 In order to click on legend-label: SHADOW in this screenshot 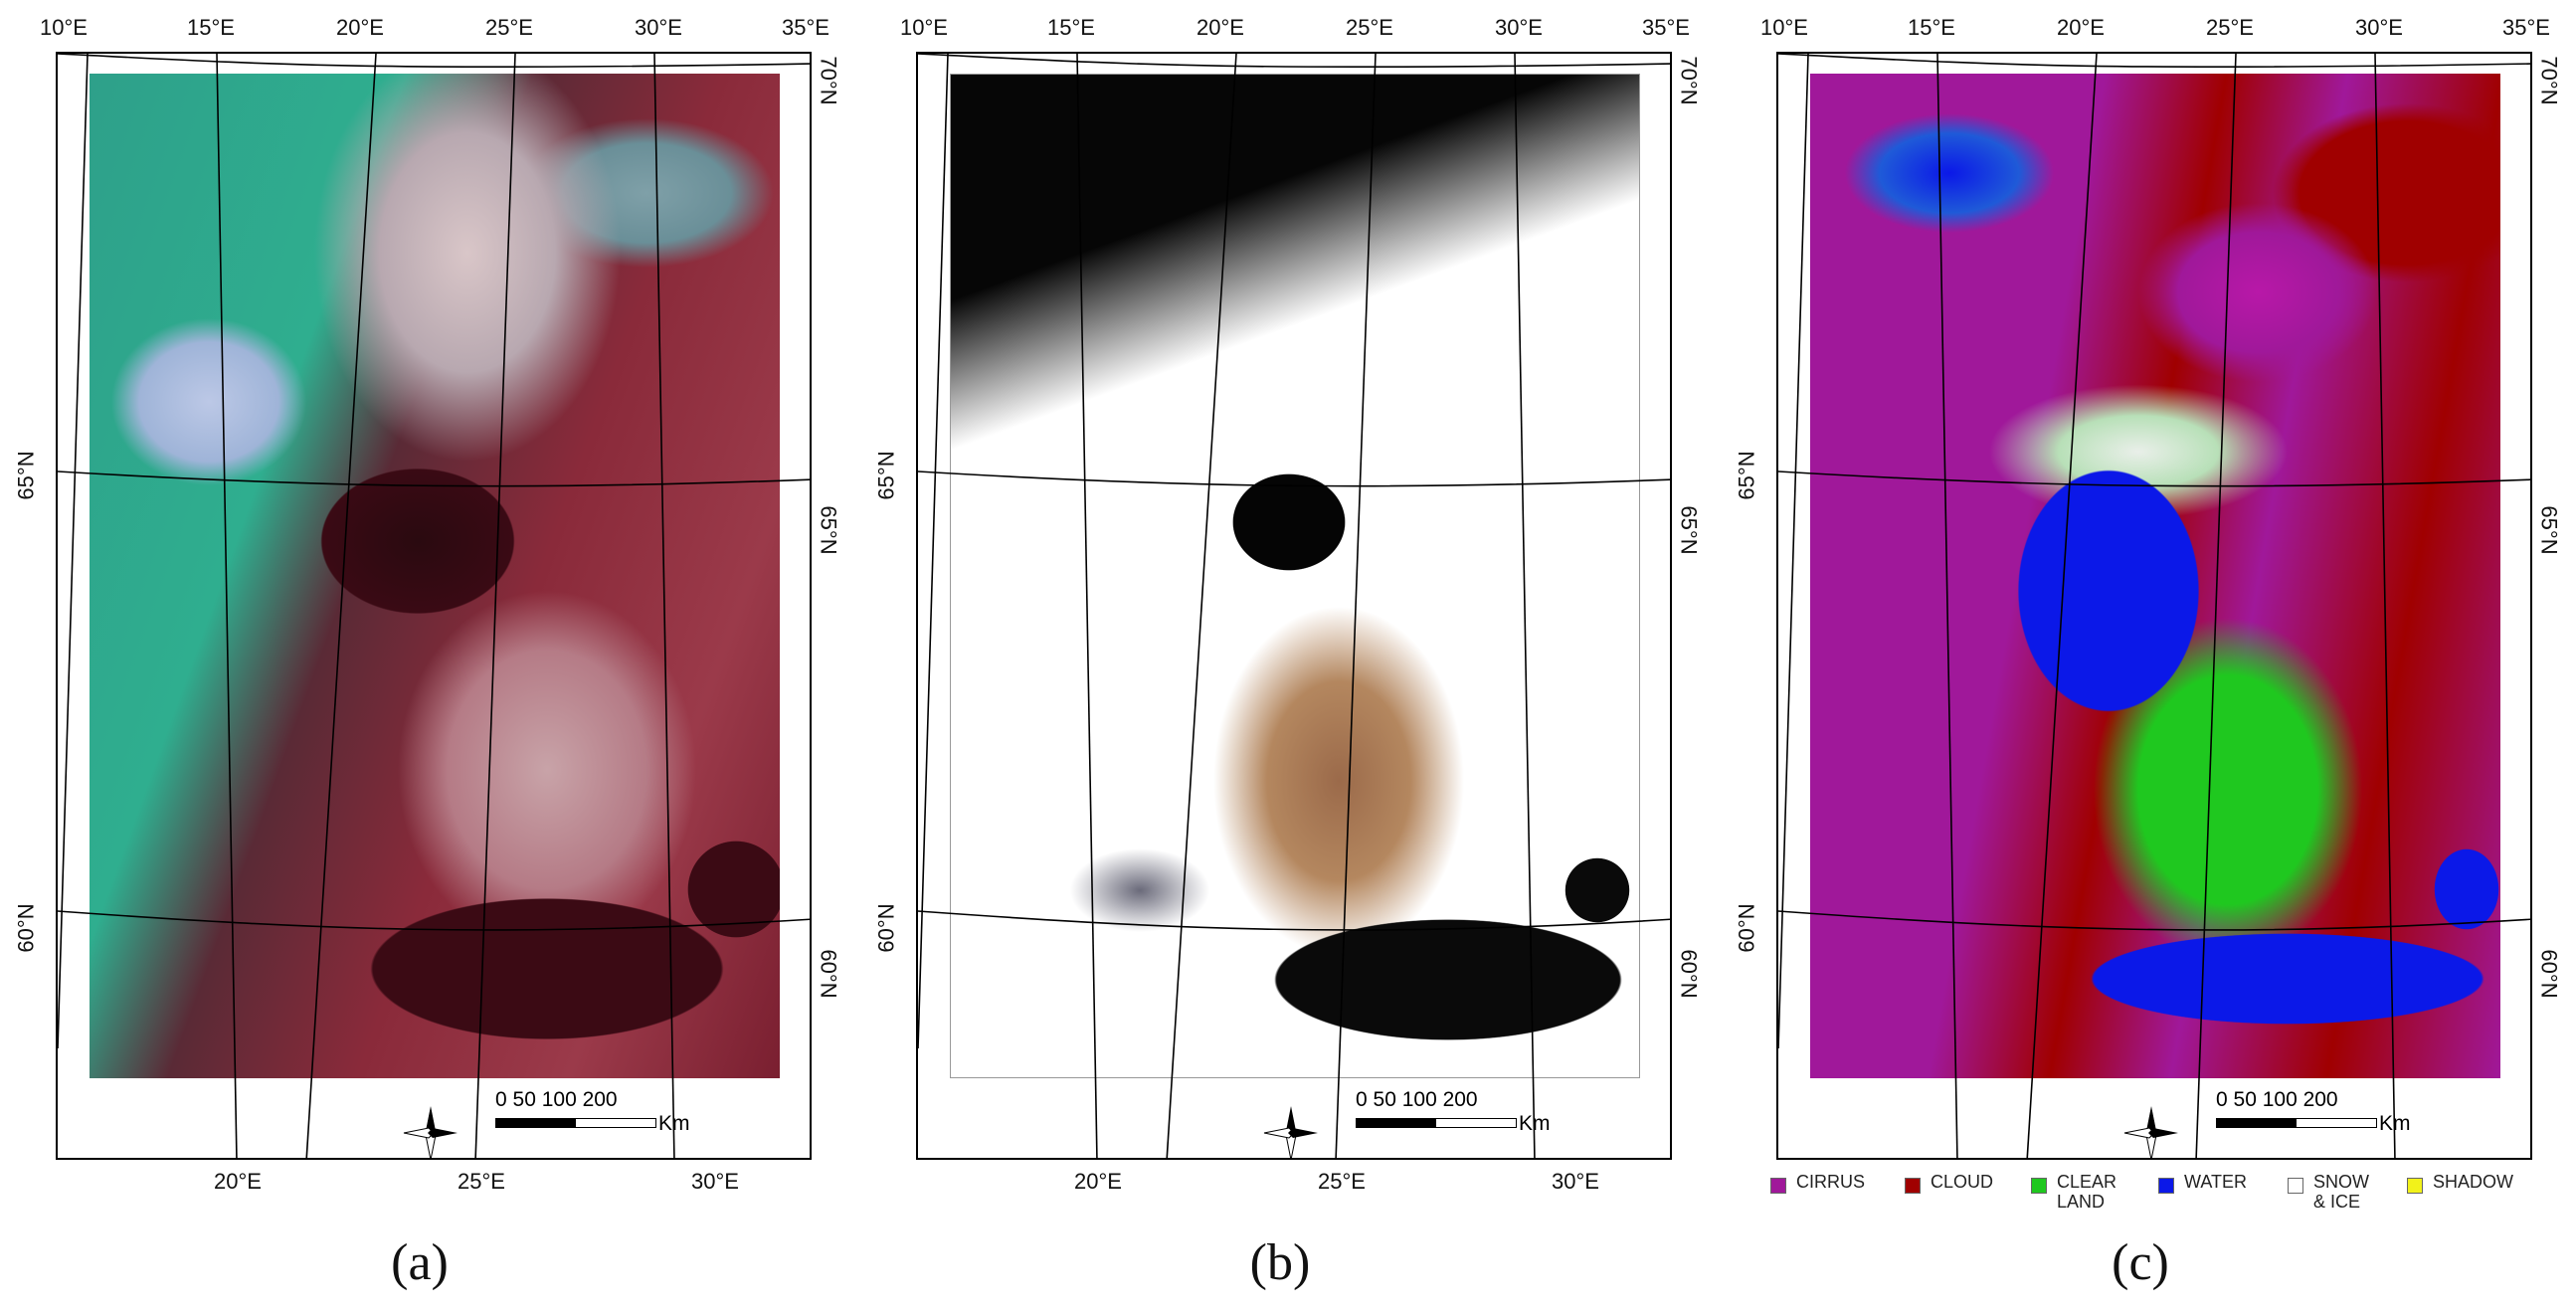, I will do `click(2473, 1182)`.